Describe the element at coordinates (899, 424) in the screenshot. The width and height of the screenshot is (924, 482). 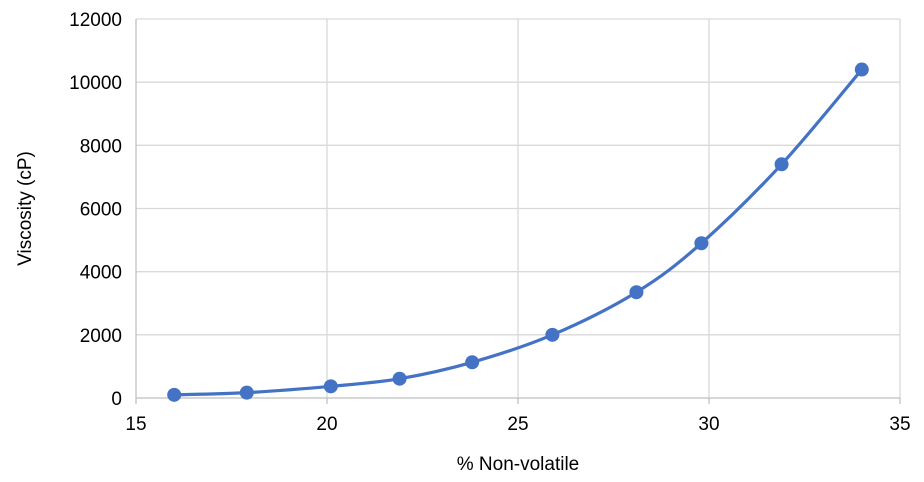
I see `x-tick-label: 35` at that location.